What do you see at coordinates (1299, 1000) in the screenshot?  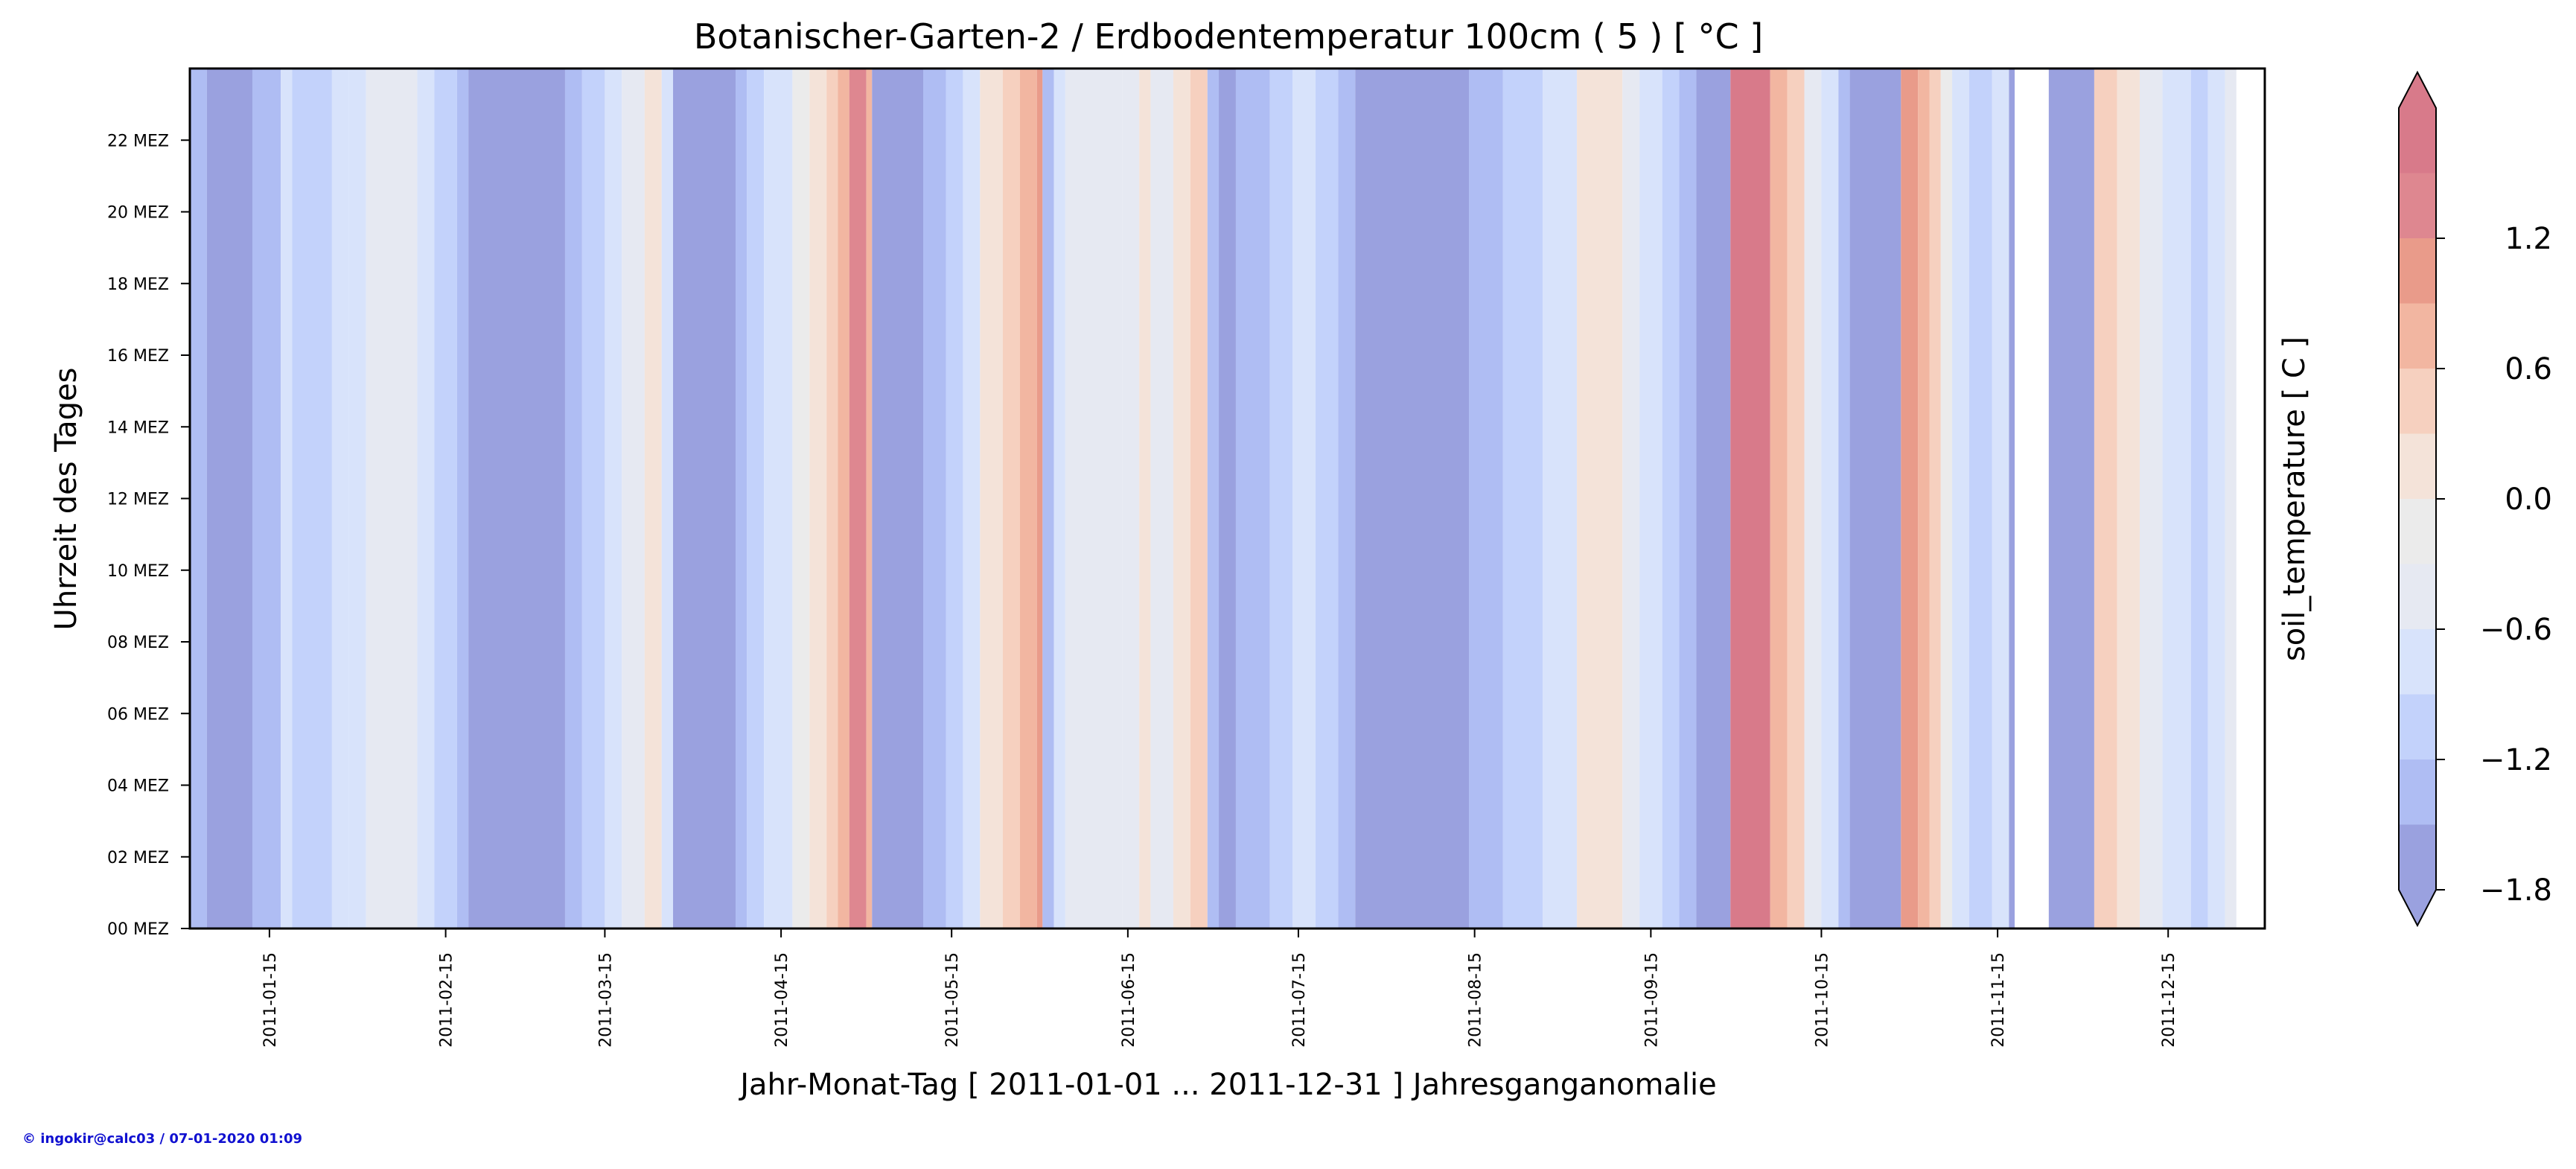 I see `x-tick-label: 2011-07-15` at bounding box center [1299, 1000].